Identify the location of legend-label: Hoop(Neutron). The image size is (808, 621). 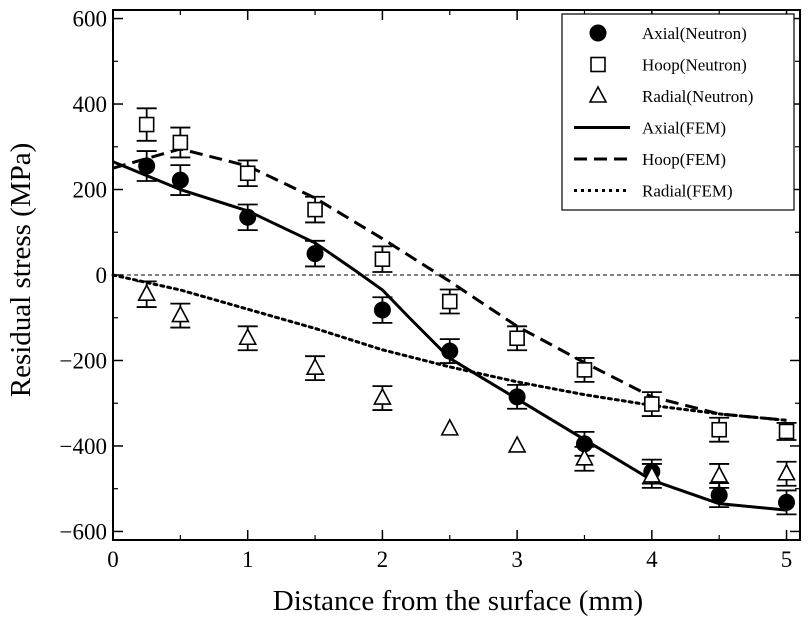
(694, 65).